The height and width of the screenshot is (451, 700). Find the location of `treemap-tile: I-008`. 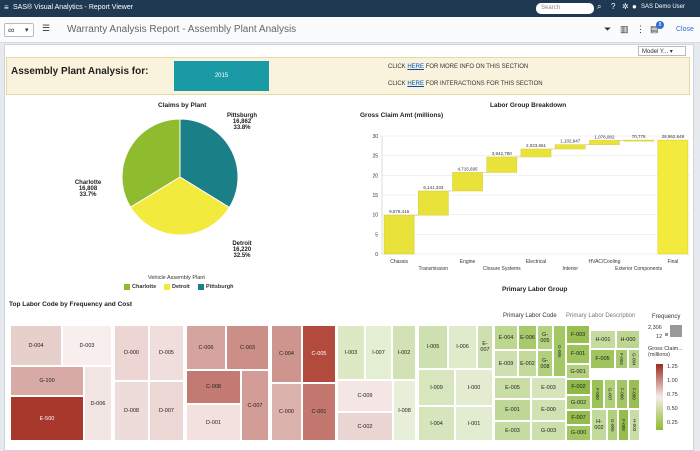

treemap-tile: I-008 is located at coordinates (404, 410).